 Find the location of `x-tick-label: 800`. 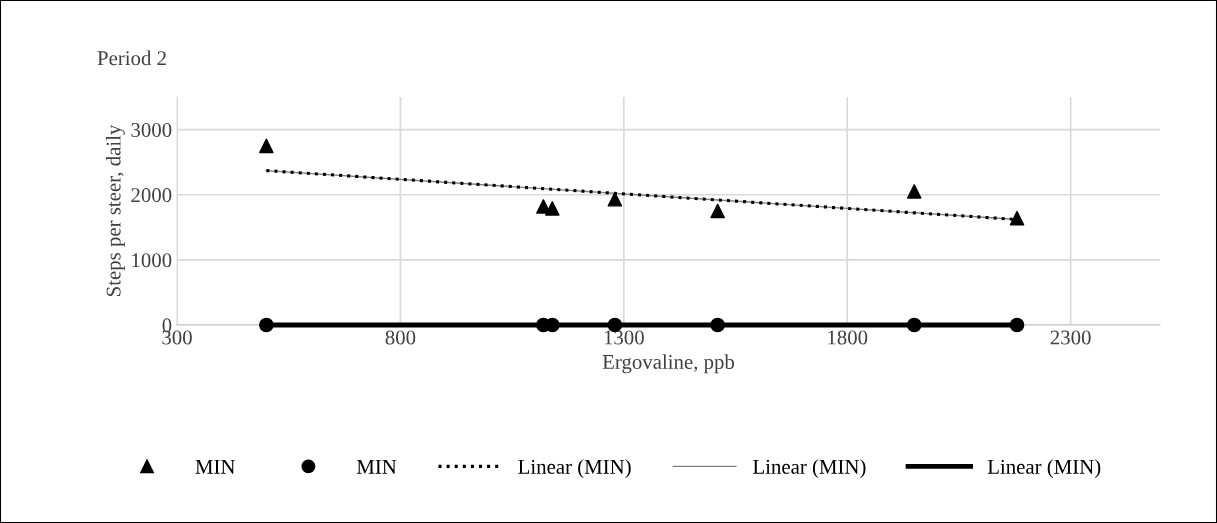

x-tick-label: 800 is located at coordinates (400, 337).